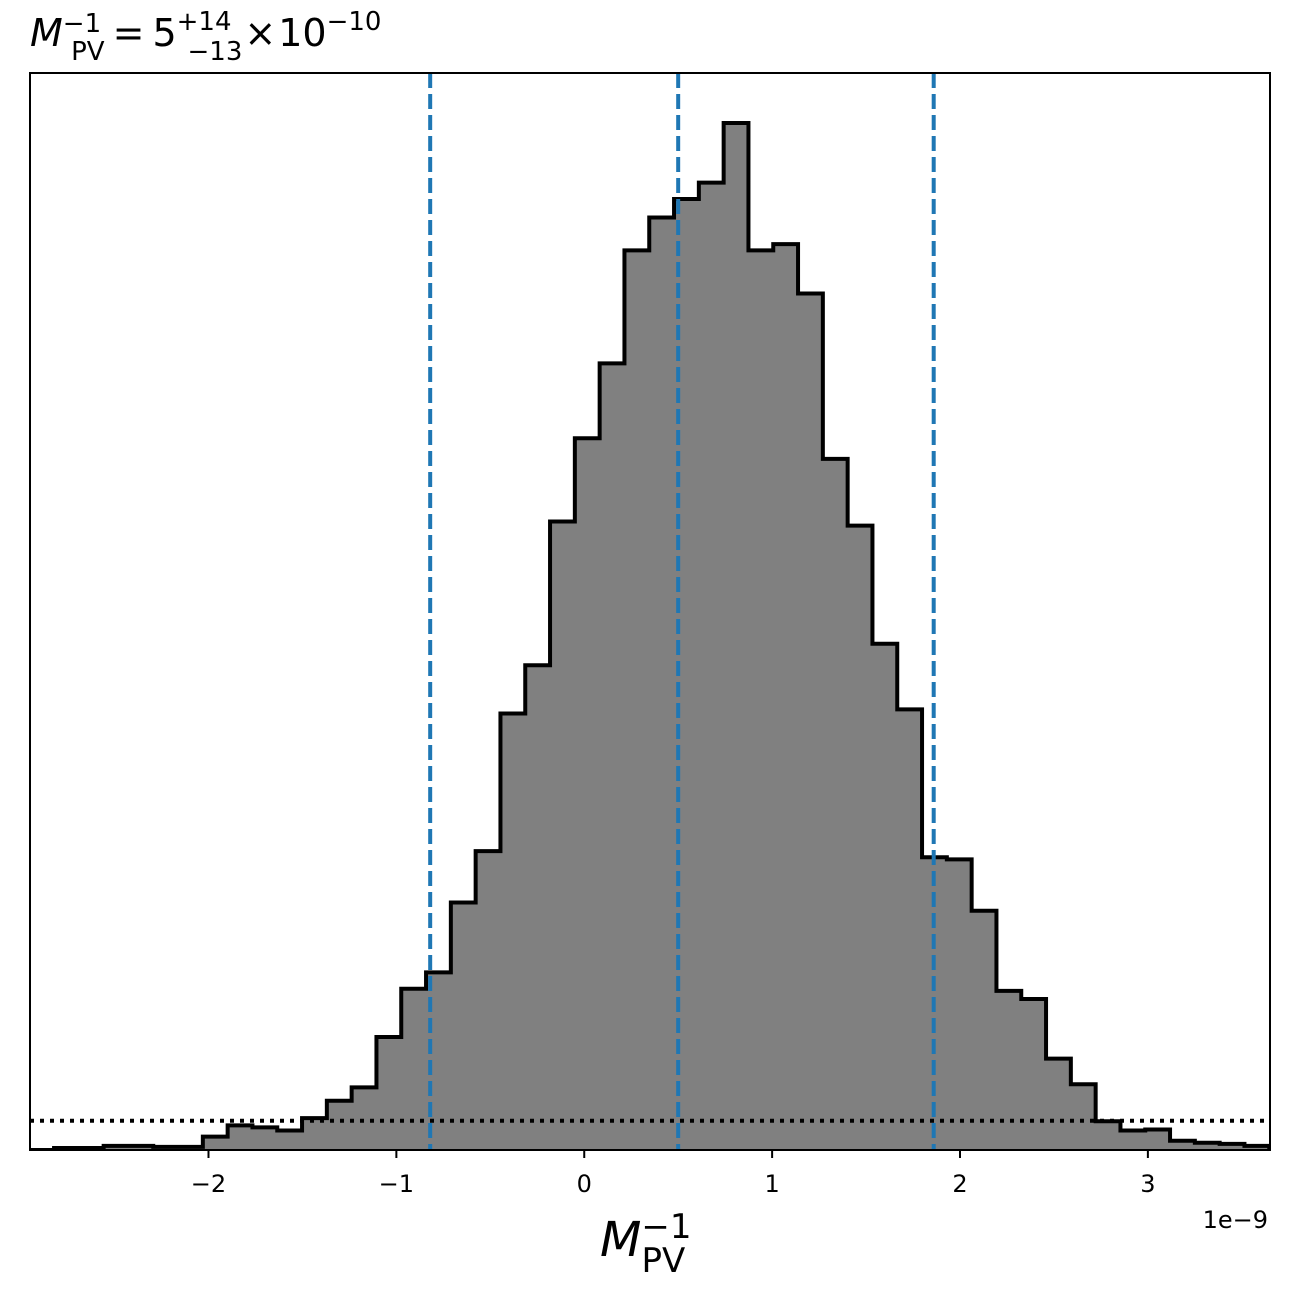  Describe the element at coordinates (1147, 1184) in the screenshot. I see `x-tick-label: 3` at that location.